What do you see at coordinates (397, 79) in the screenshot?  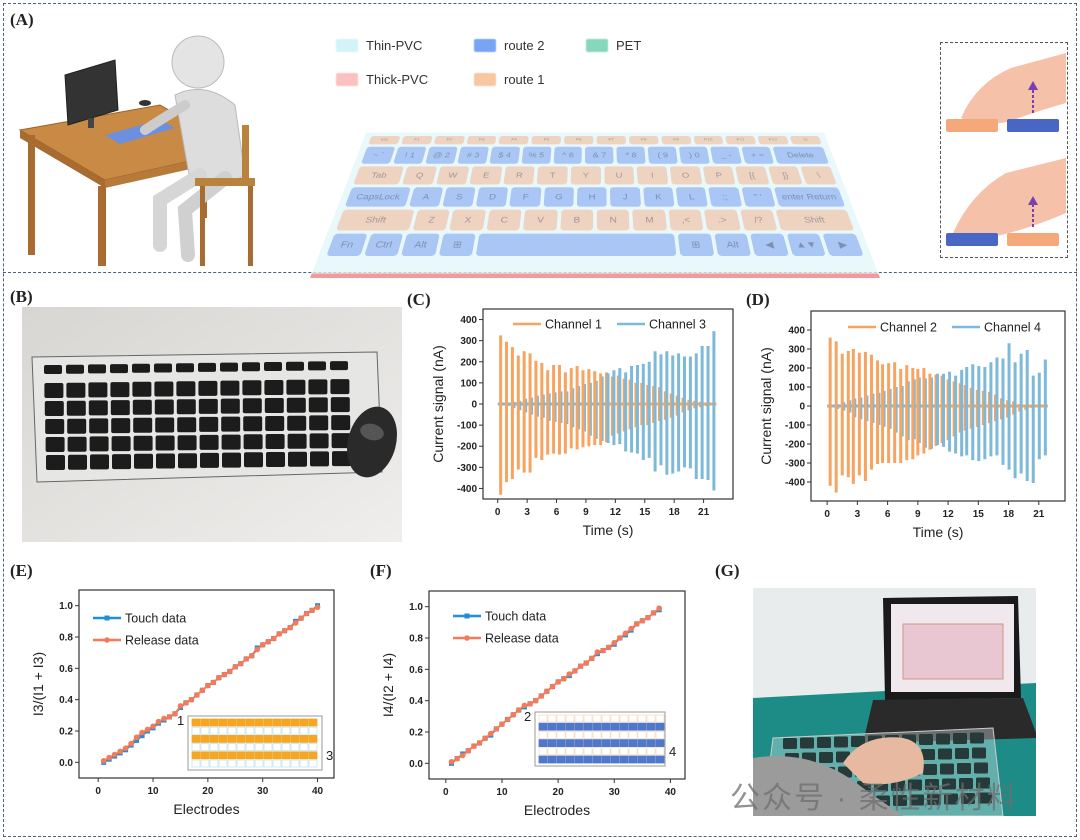 I see `legend-label: Thick-PVC` at bounding box center [397, 79].